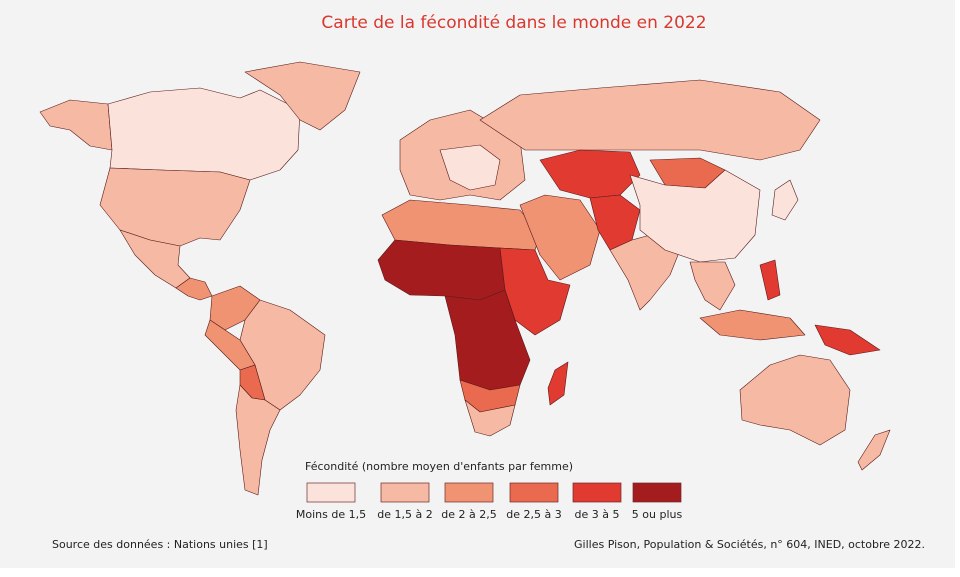  I want to click on legend-label: Moins de 1,5, so click(331, 514).